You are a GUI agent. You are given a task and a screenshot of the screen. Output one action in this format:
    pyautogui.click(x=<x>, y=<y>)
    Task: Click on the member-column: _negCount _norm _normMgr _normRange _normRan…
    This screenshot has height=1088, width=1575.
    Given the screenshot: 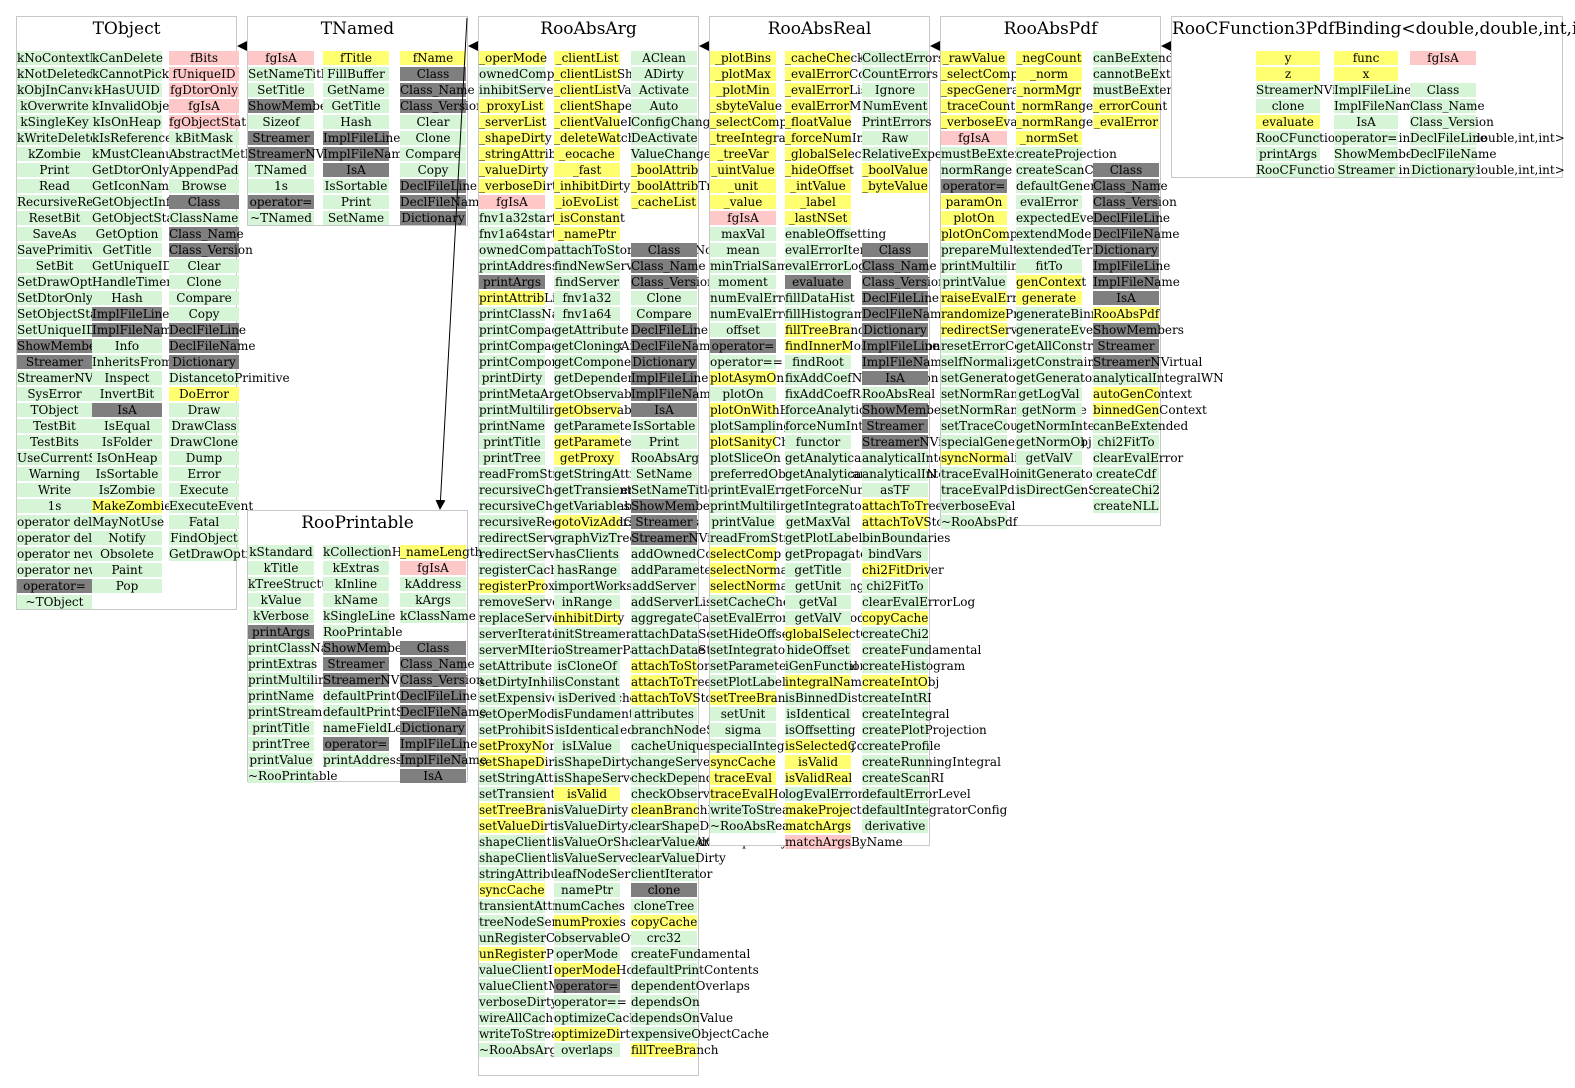 What is the action you would take?
    pyautogui.click(x=1088, y=275)
    